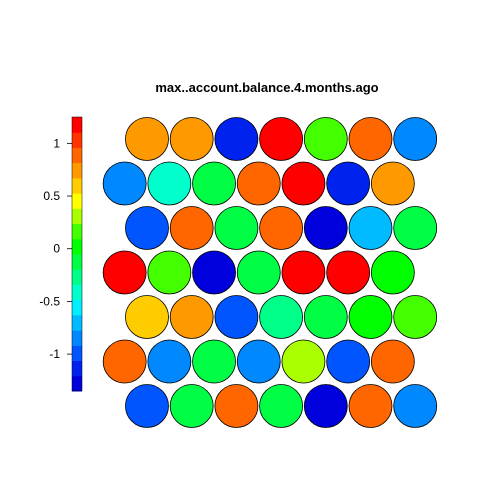  Describe the element at coordinates (56, 143) in the screenshot. I see `colorbar-tick-label: 1` at that location.